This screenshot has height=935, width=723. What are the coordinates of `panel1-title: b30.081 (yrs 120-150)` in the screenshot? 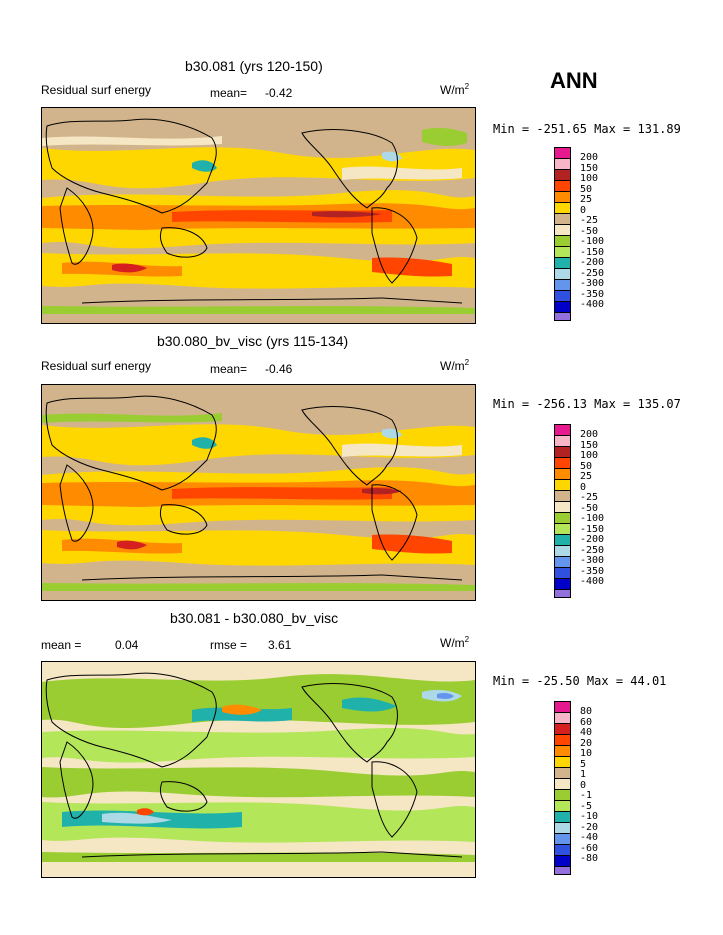 It's located at (254, 66).